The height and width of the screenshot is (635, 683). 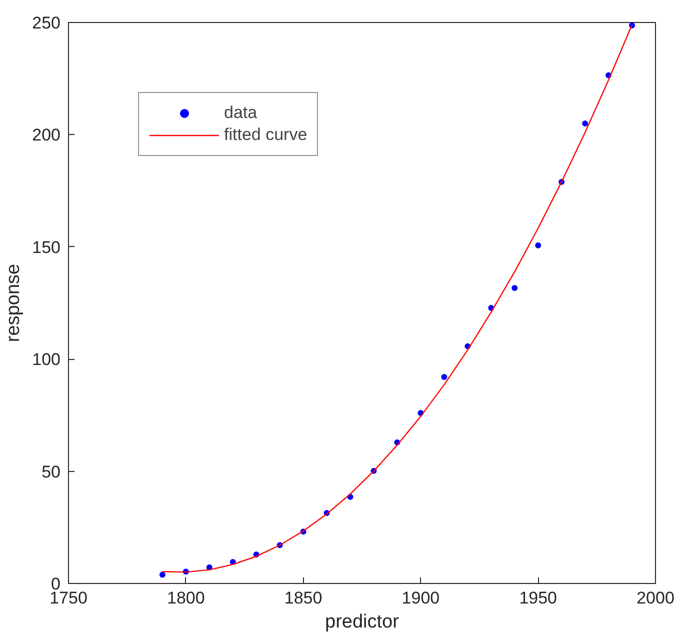 I want to click on x-tick-label: 1950, so click(x=538, y=598).